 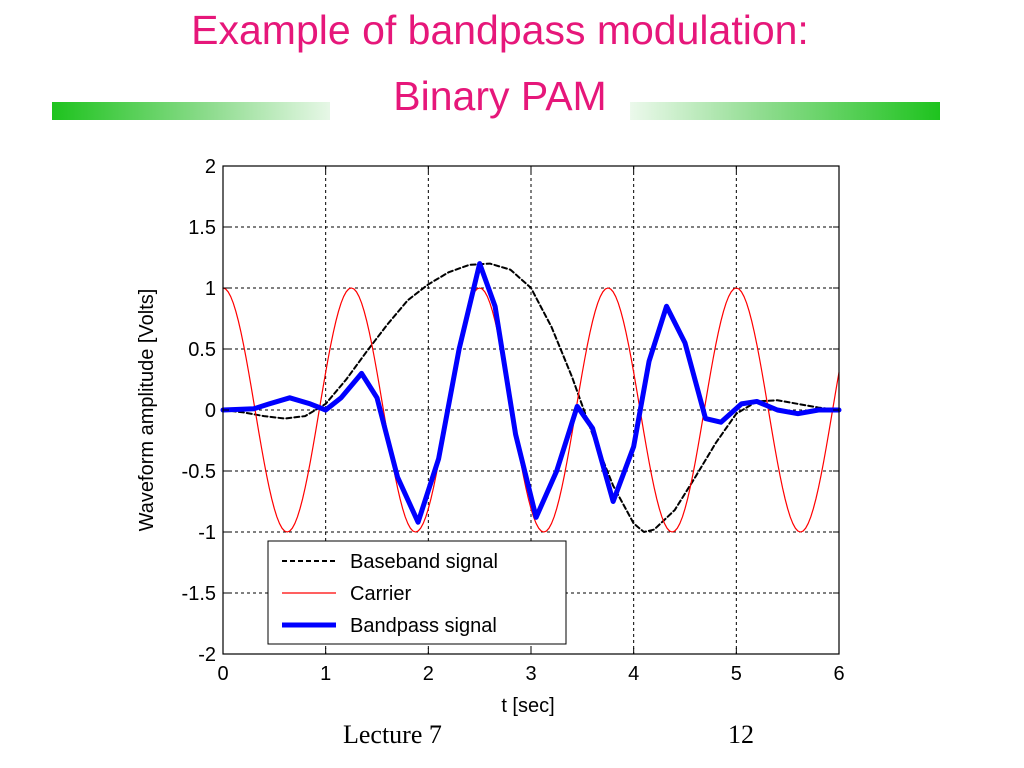 What do you see at coordinates (736, 674) in the screenshot?
I see `x-tick-label: 5` at bounding box center [736, 674].